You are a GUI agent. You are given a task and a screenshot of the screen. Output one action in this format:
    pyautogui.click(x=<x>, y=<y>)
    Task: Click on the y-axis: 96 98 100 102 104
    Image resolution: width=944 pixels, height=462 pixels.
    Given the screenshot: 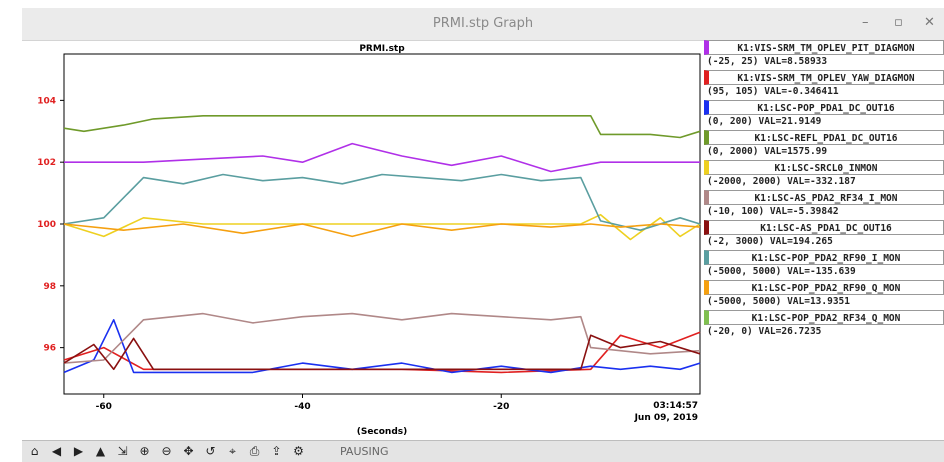 What is the action you would take?
    pyautogui.click(x=50, y=225)
    